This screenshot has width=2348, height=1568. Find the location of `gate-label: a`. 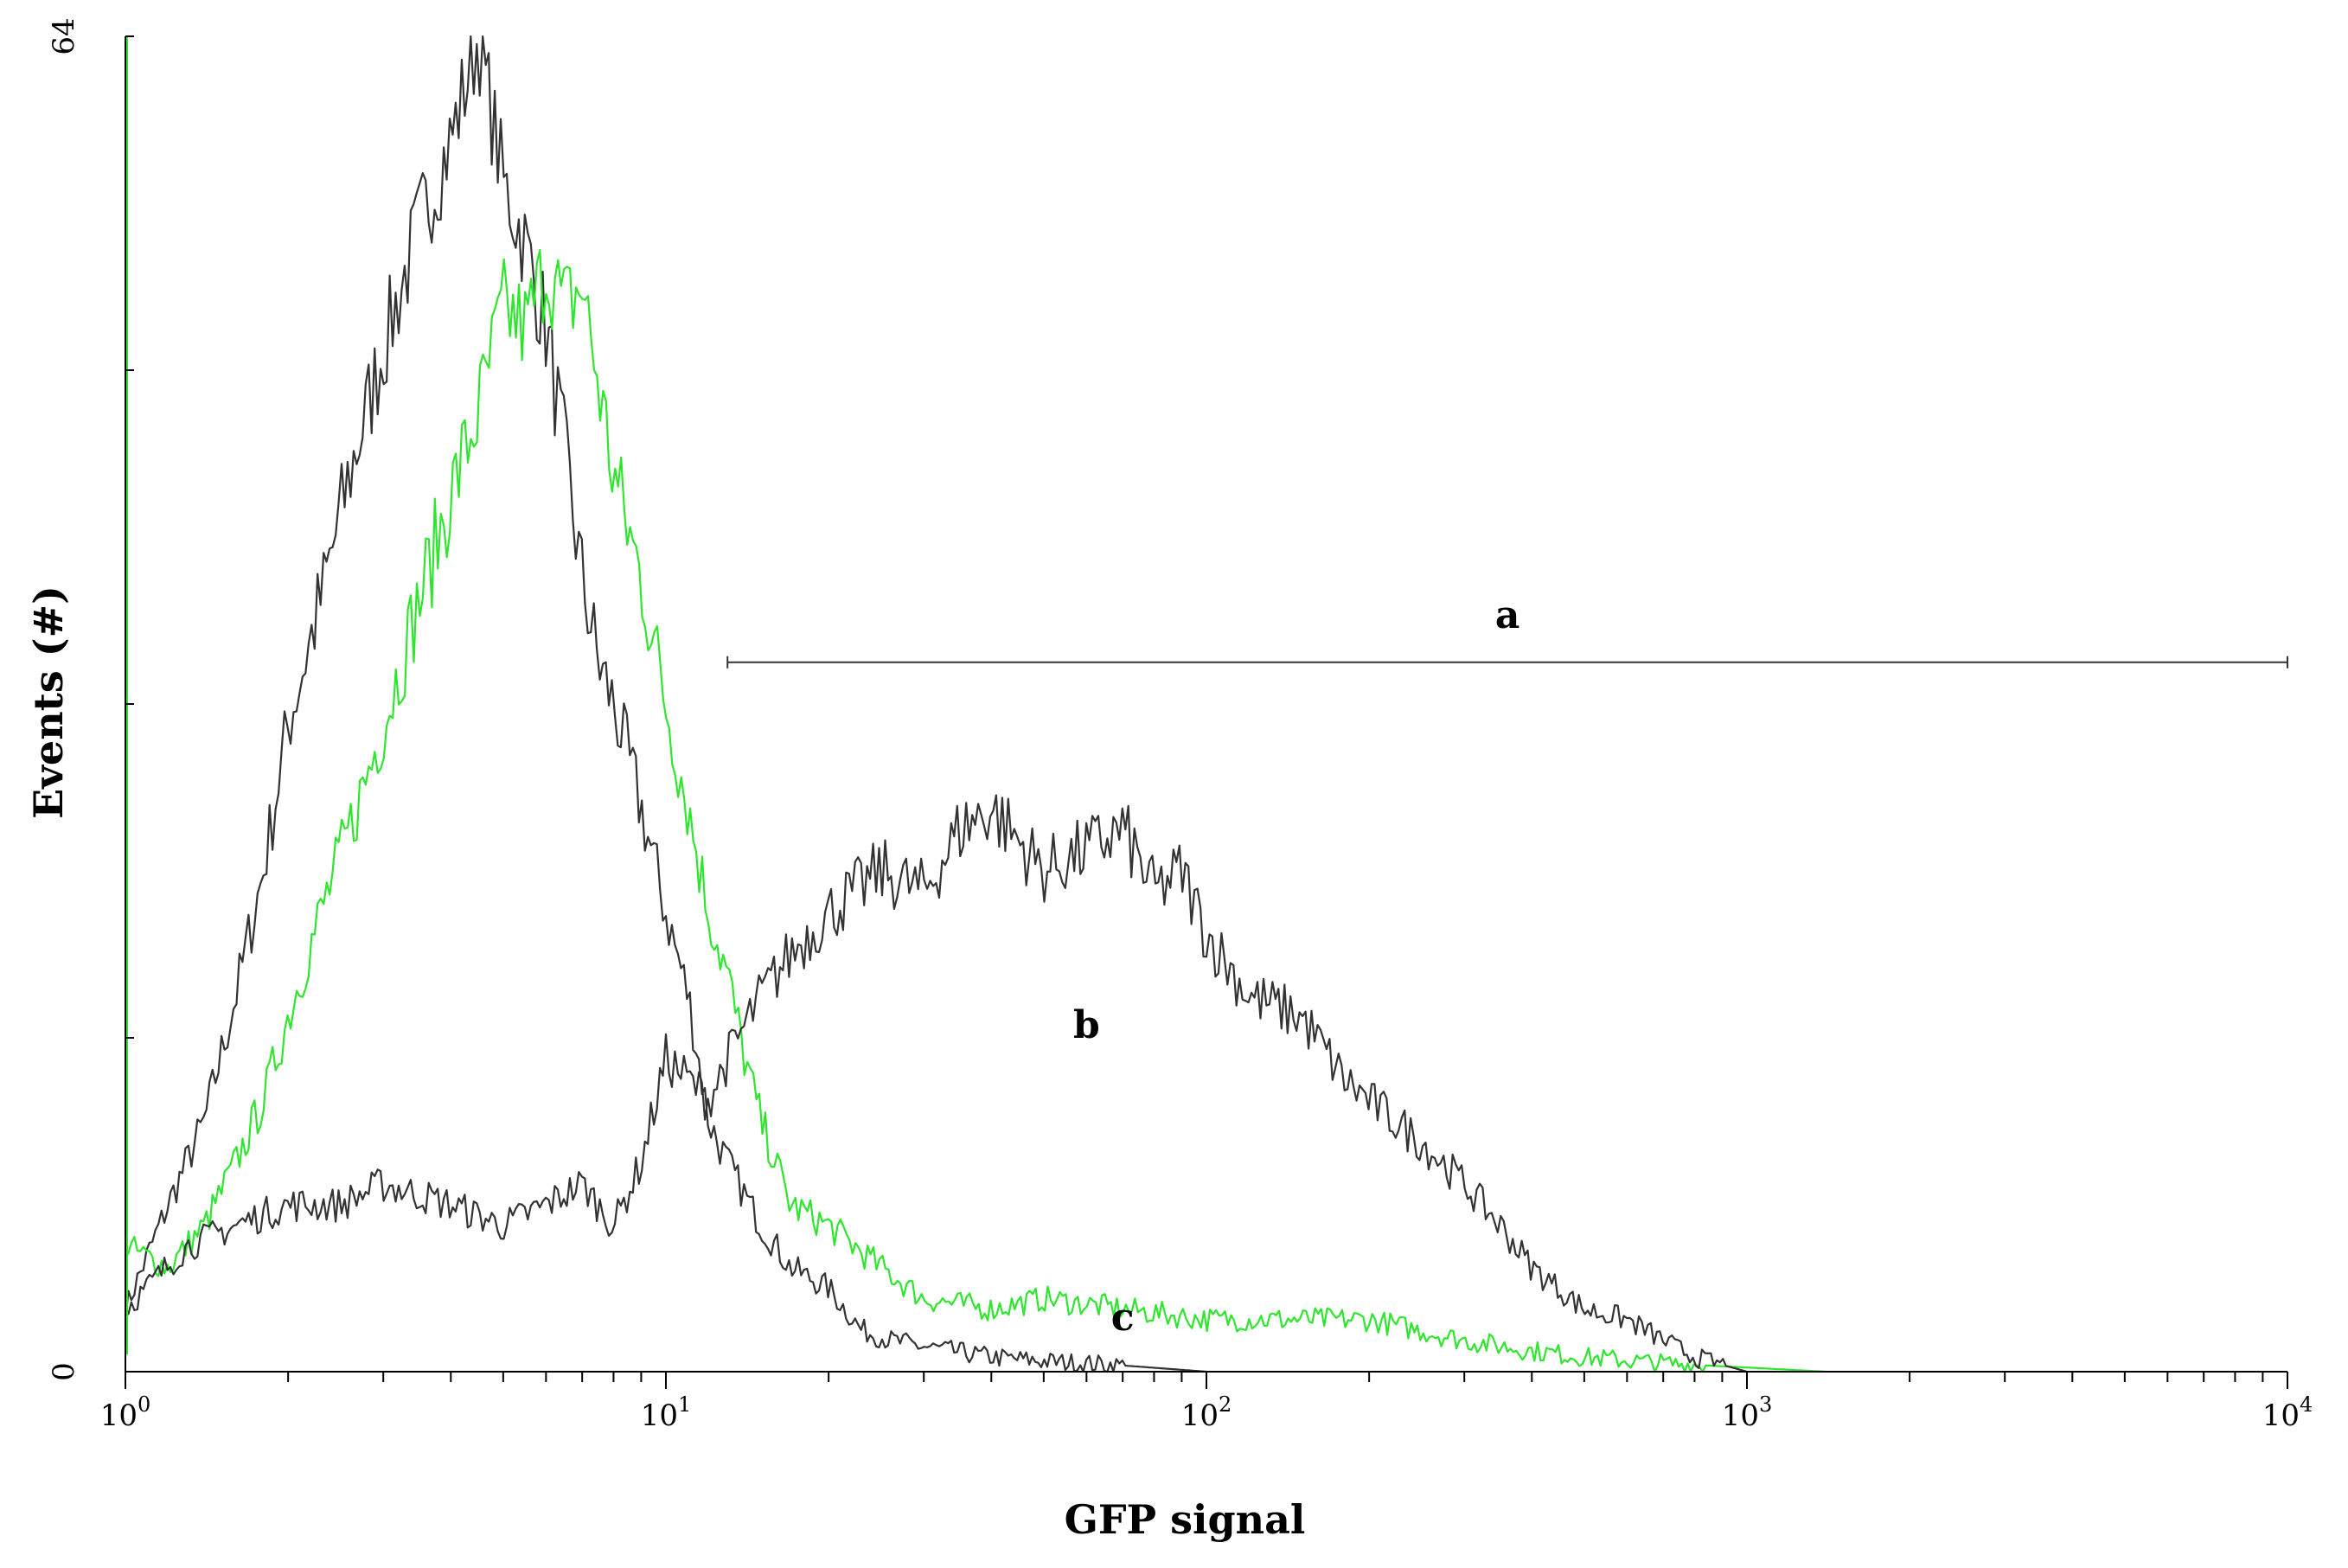

gate-label: a is located at coordinates (1508, 615).